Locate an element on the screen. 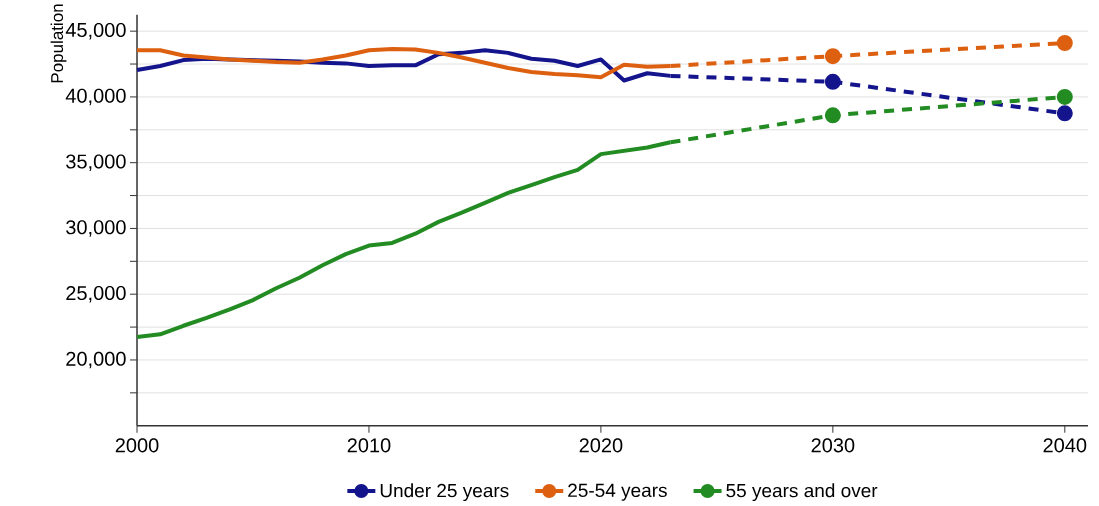 The image size is (1099, 506). legend-label: 55 years and over is located at coordinates (802, 492).